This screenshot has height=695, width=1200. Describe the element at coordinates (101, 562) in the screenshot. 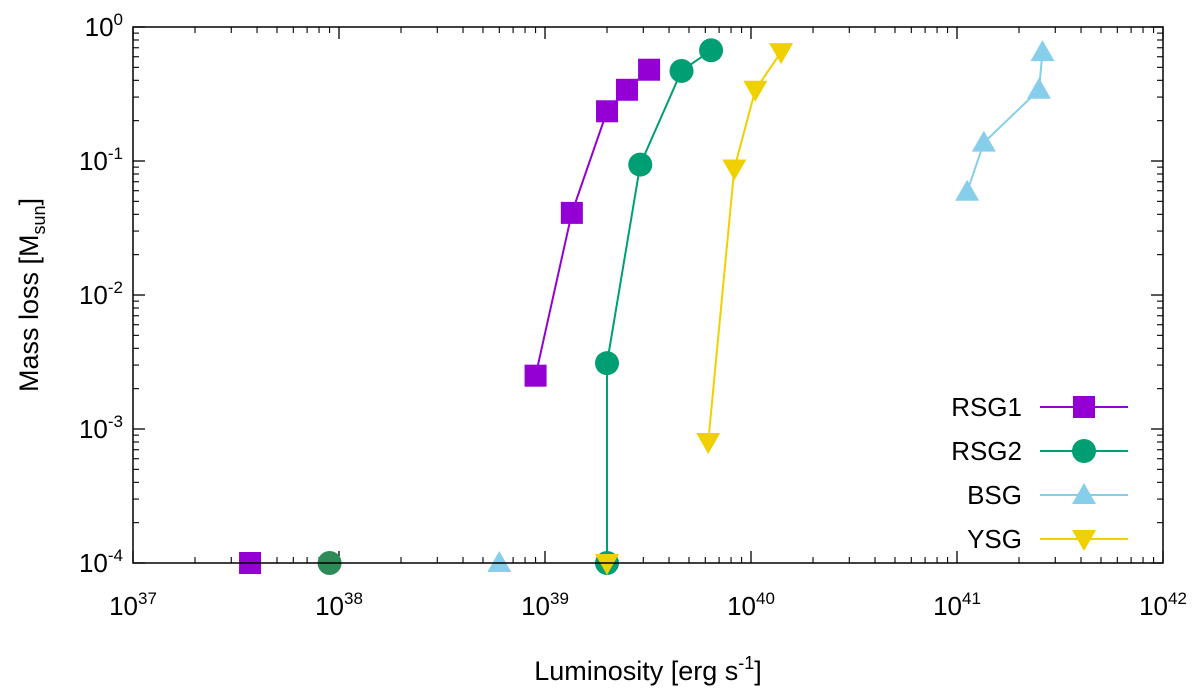

I see `y-tick-label: 10⁻⁴` at that location.